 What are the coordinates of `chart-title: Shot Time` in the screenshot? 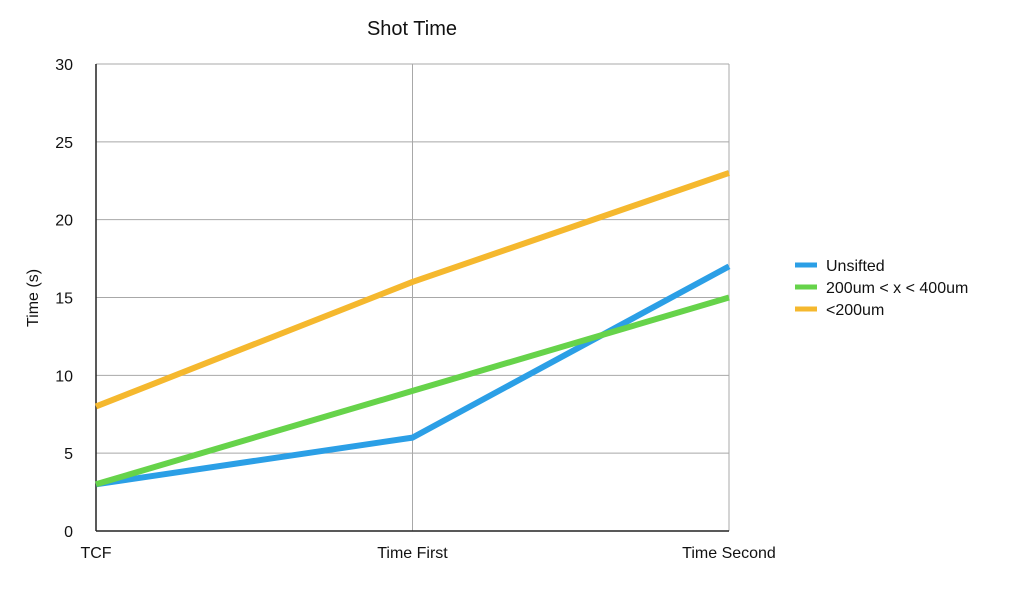 It's located at (412, 29).